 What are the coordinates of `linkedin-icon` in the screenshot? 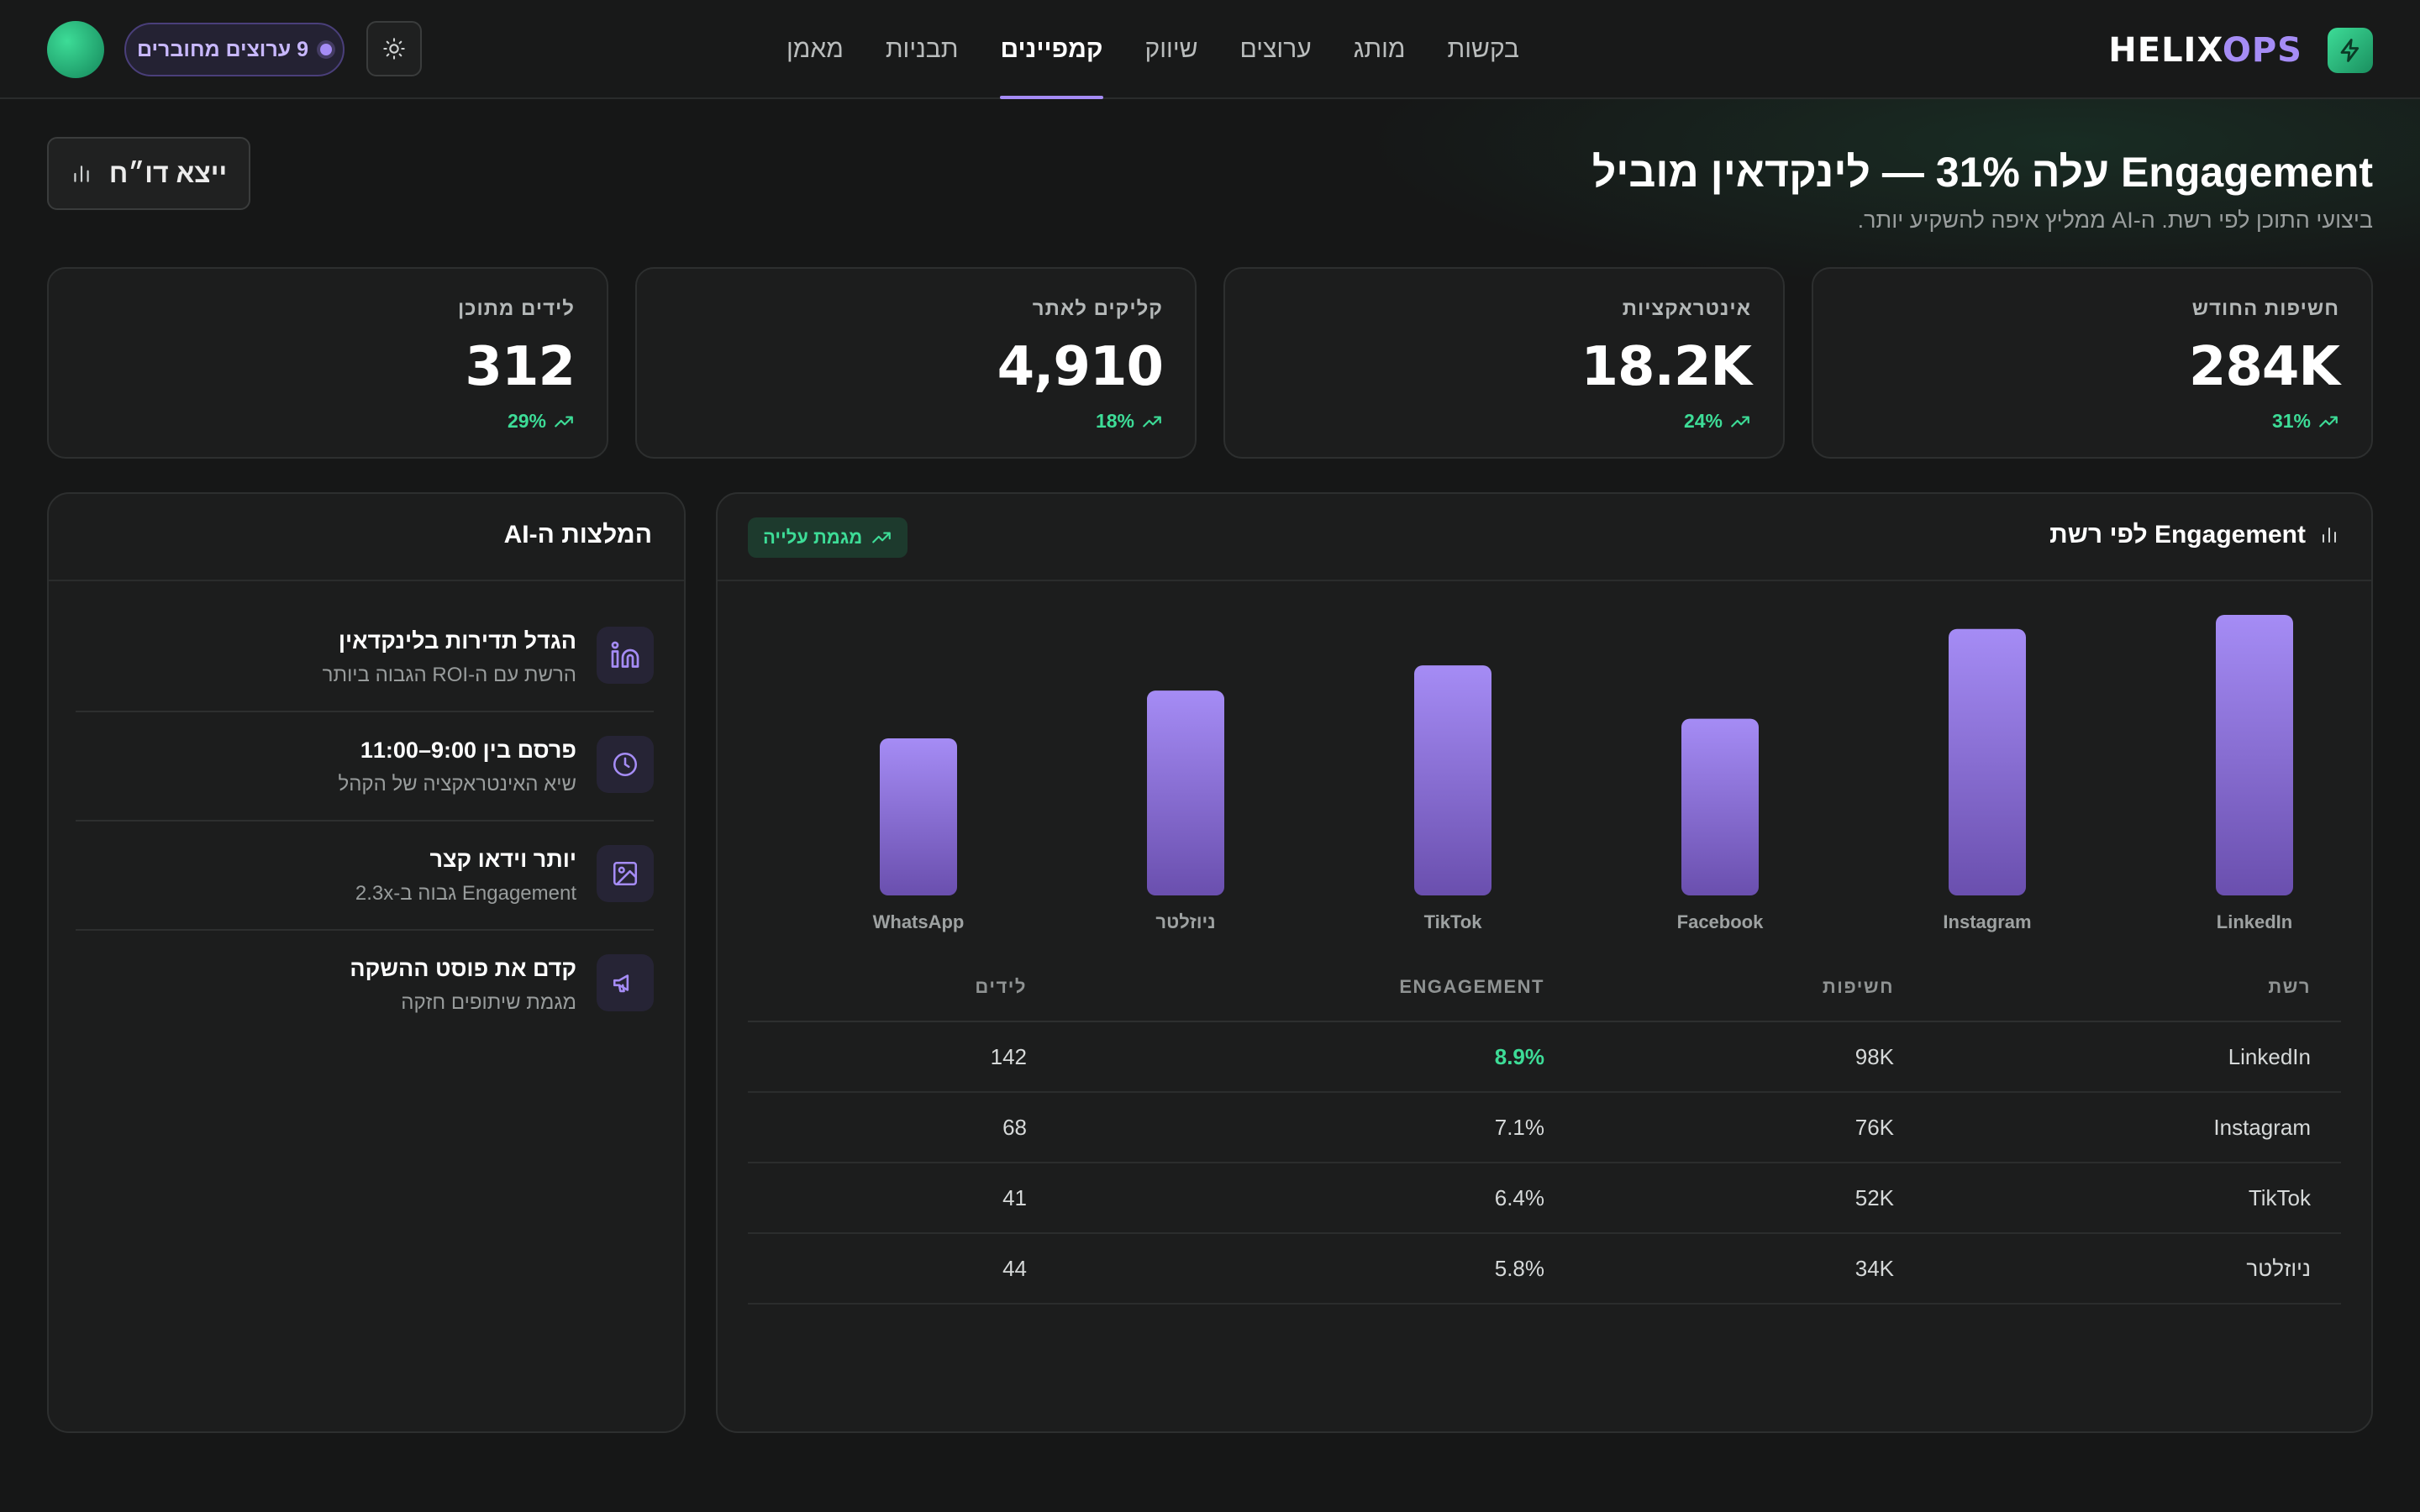 It's located at (626, 655).